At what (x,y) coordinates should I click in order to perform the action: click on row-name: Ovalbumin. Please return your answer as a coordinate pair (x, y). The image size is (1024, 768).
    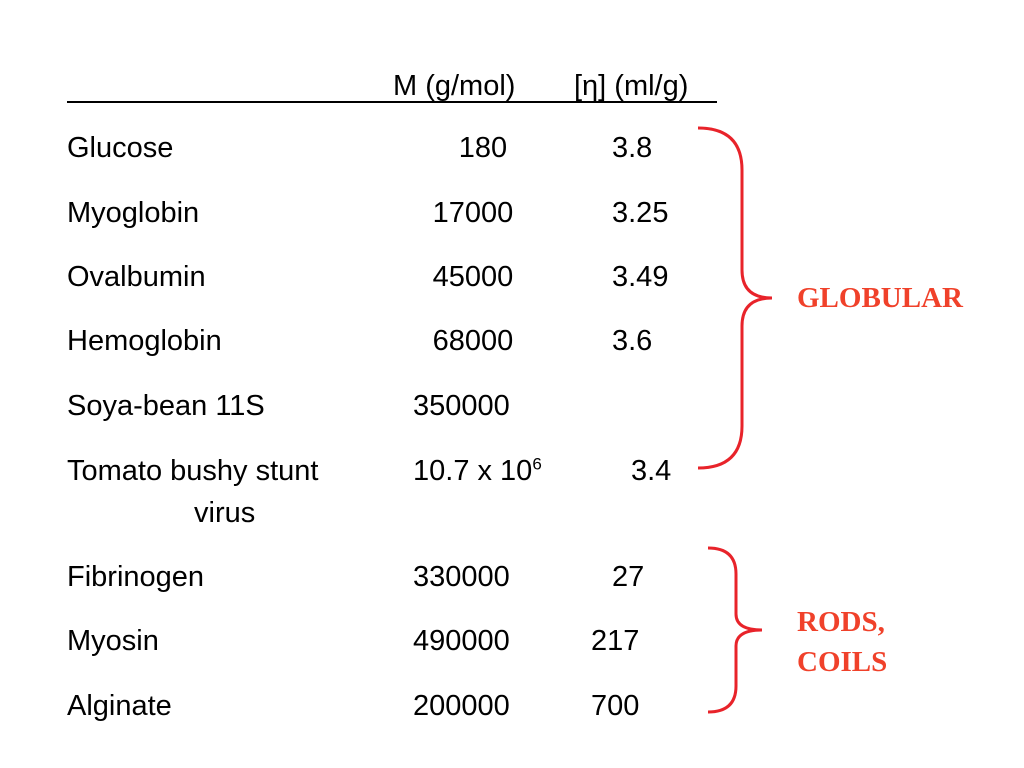
    Looking at the image, I should click on (136, 277).